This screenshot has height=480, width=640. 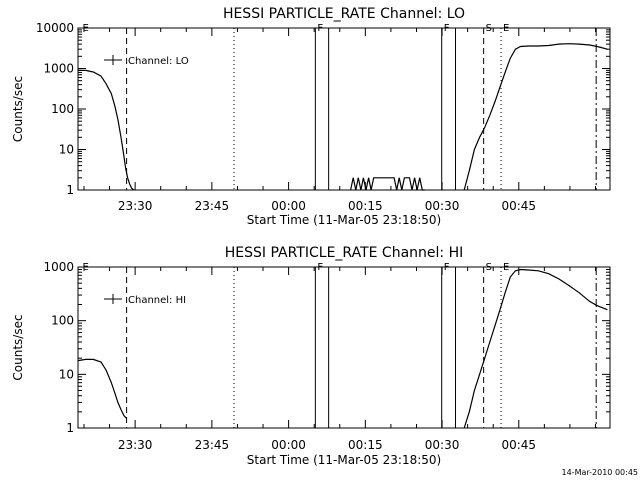 What do you see at coordinates (158, 61) in the screenshot?
I see `legend-entry: Channel: LO` at bounding box center [158, 61].